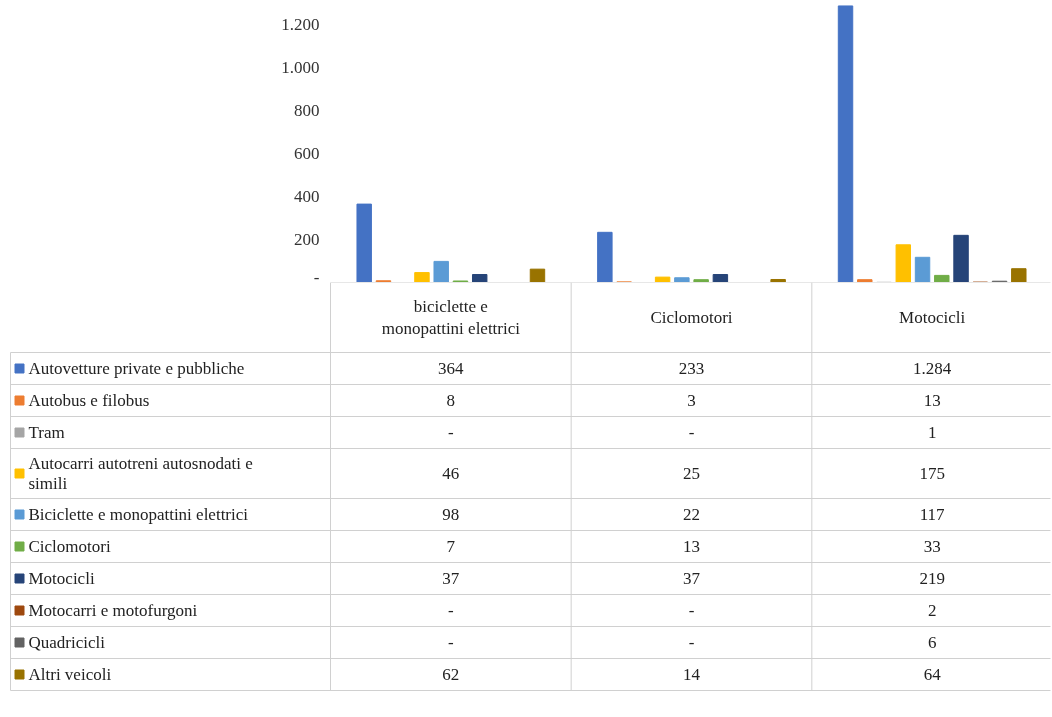  I want to click on y-tick-label: 200, so click(307, 239).